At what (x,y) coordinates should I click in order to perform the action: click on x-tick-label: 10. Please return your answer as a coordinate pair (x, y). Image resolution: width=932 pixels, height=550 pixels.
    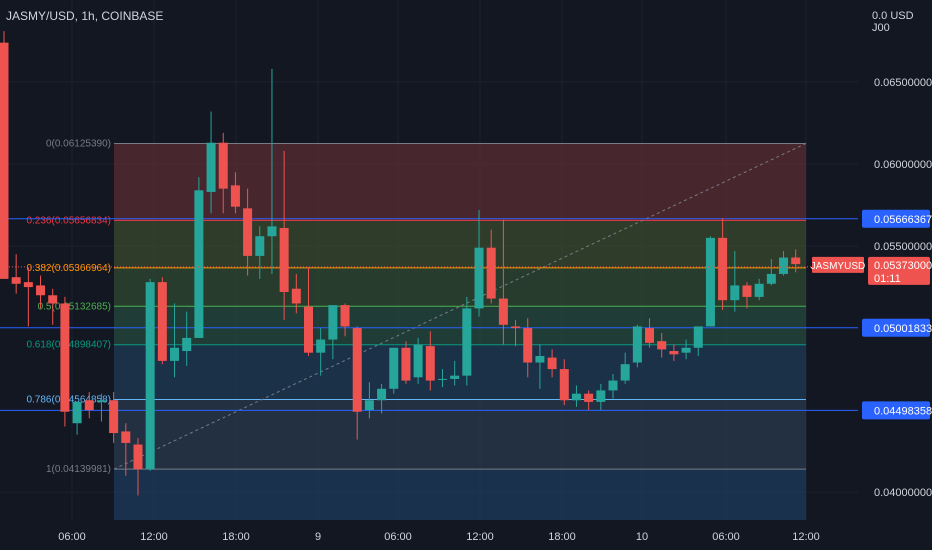
    Looking at the image, I should click on (642, 537).